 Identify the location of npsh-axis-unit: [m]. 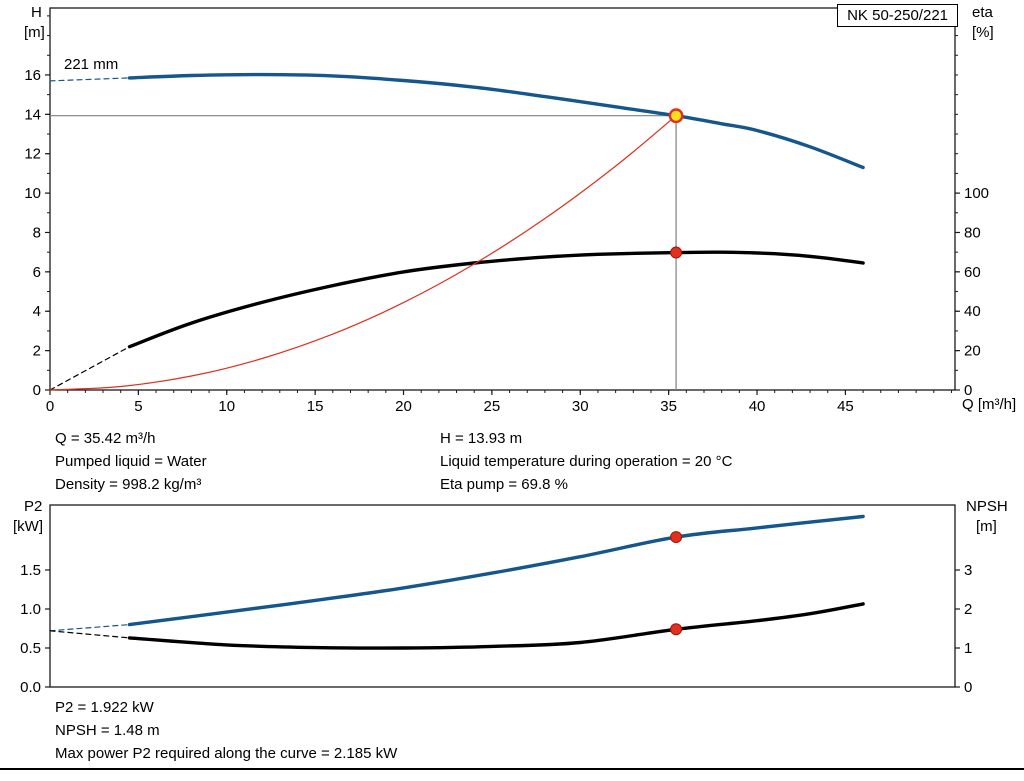
(986, 526).